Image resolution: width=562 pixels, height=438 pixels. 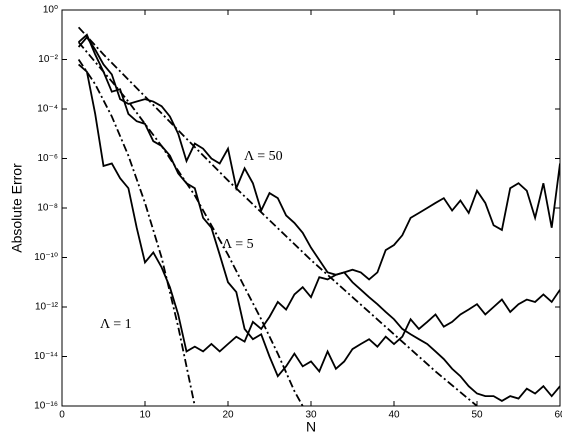 I want to click on y-tick-label: 10⁰, so click(x=50, y=10).